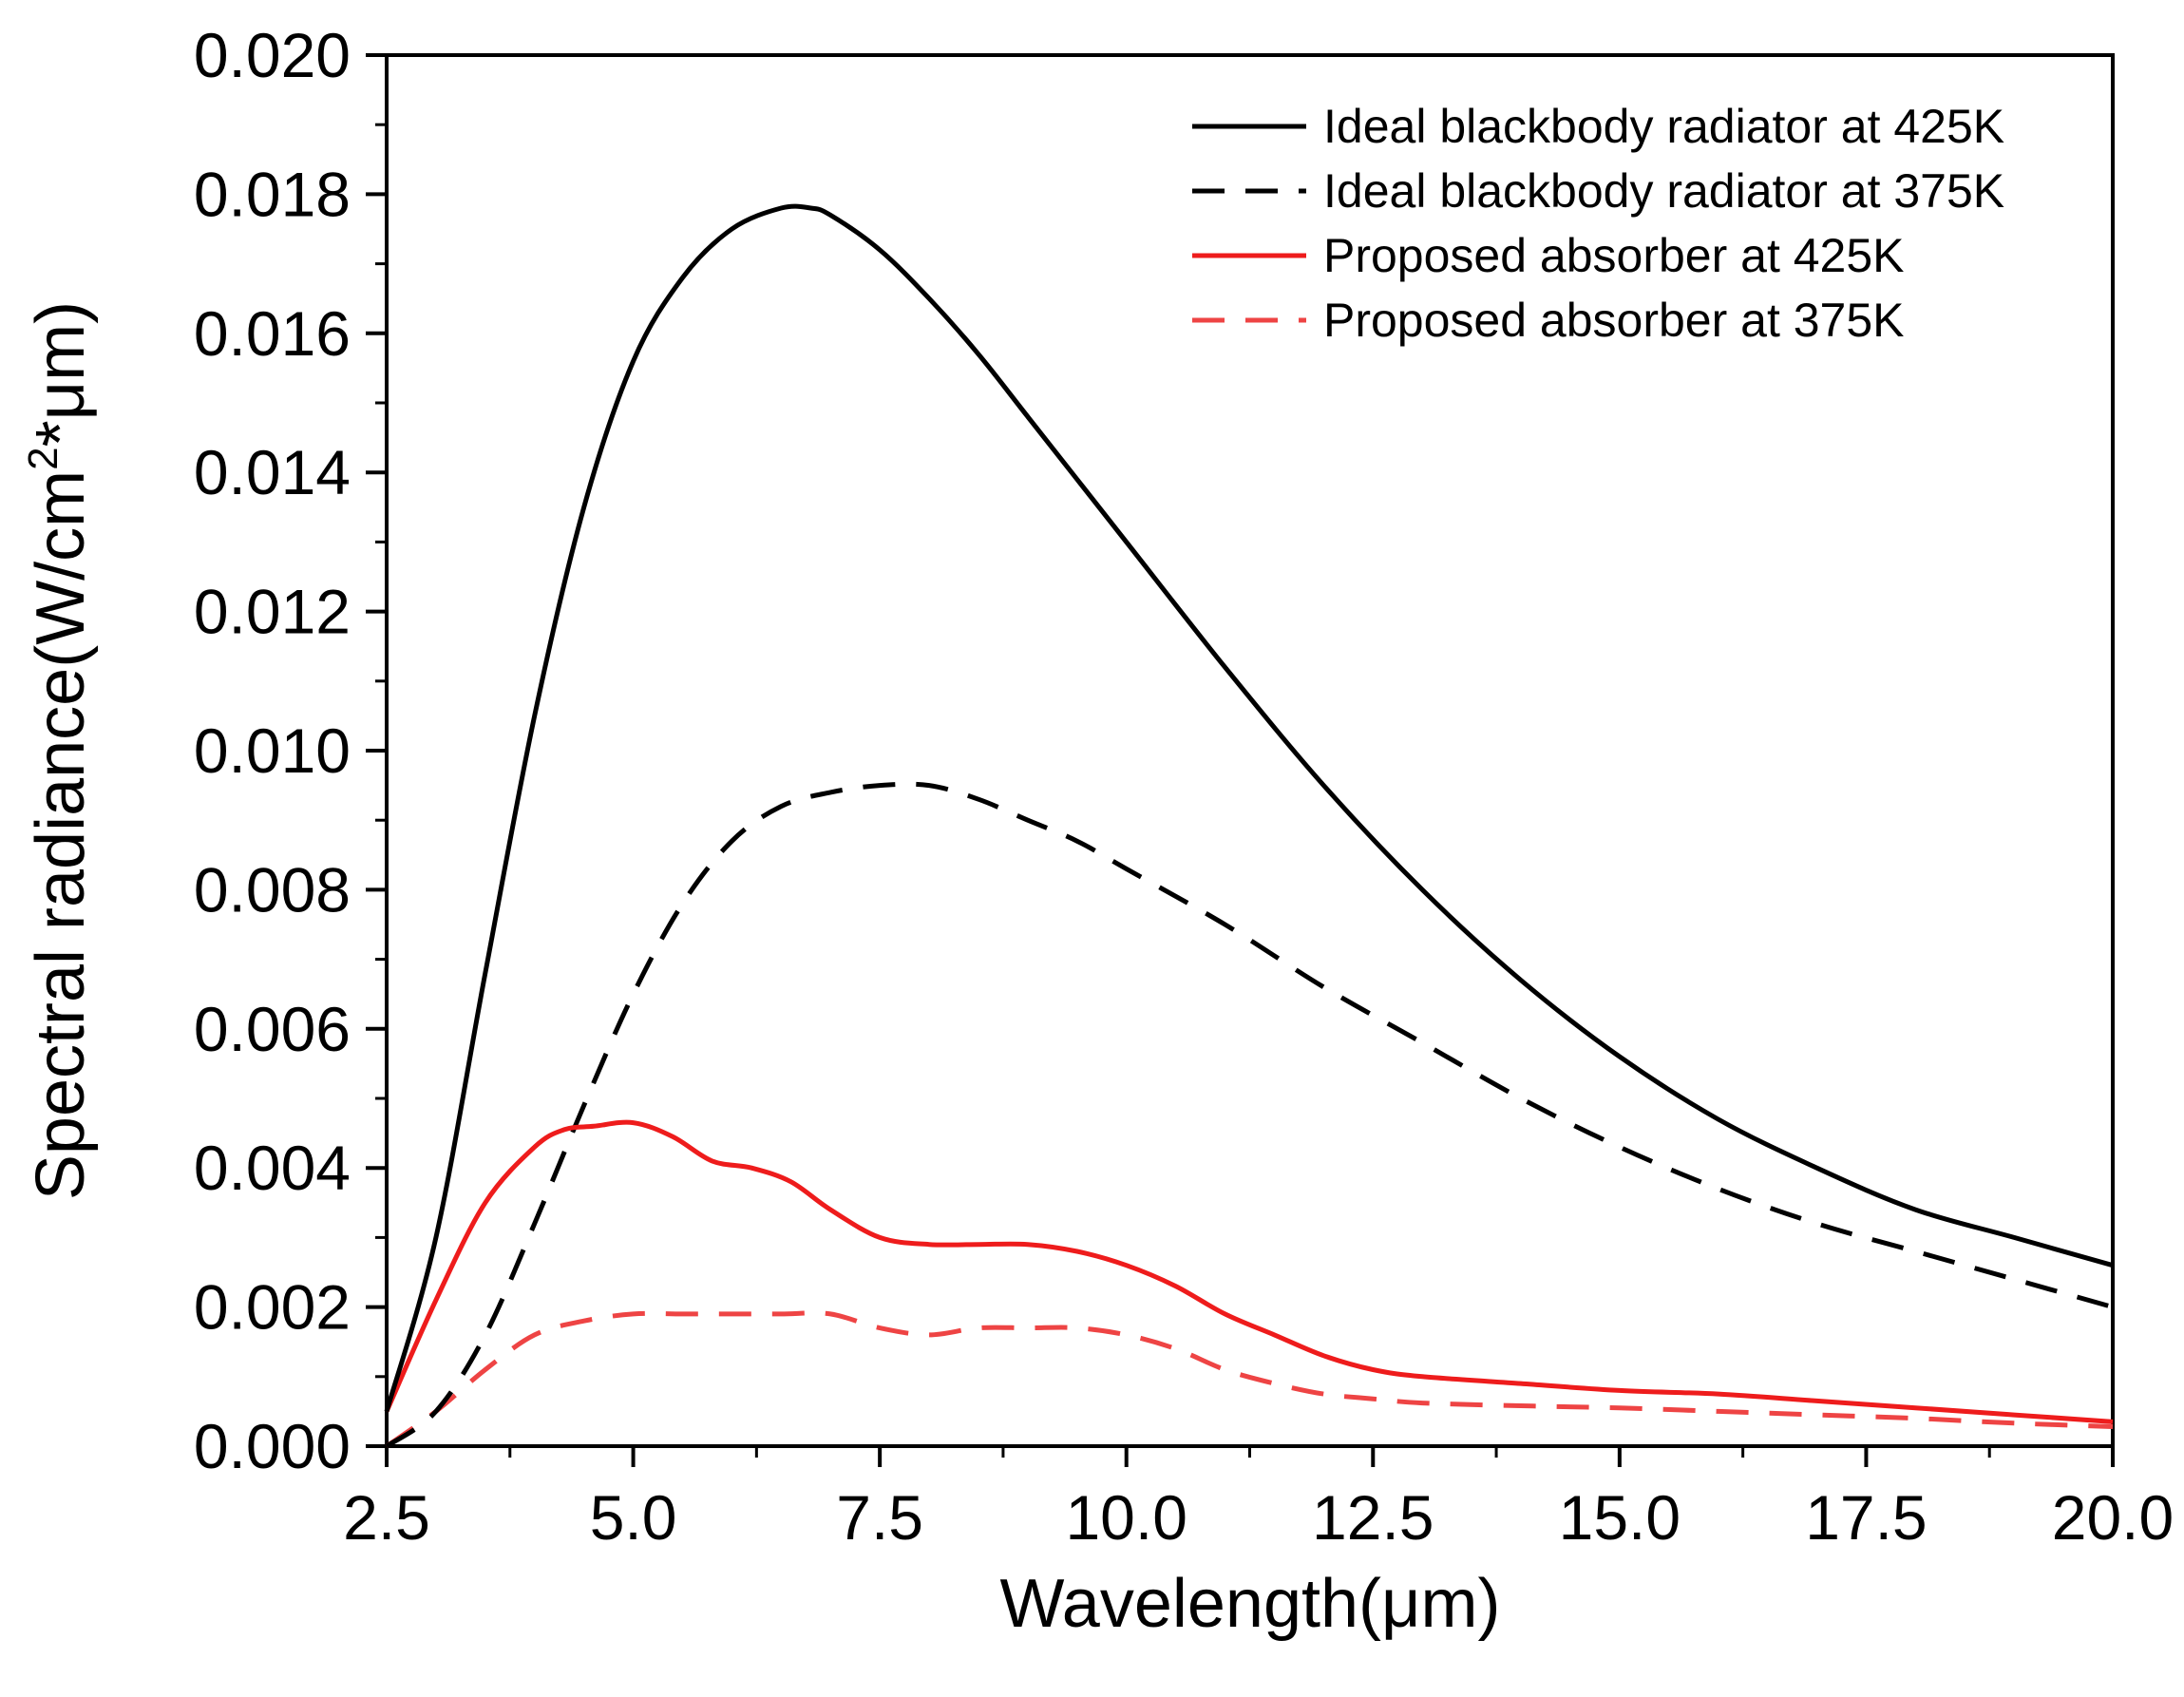 This screenshot has width=2184, height=1697. What do you see at coordinates (1866, 1518) in the screenshot?
I see `x-tick-label: 17.5` at bounding box center [1866, 1518].